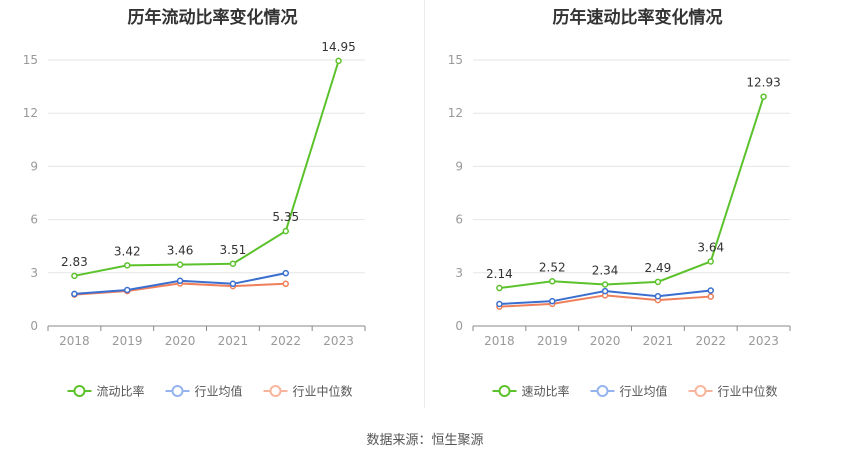  I want to click on chart-title-current-ratio: 历年流动比率变化情况, so click(212, 18).